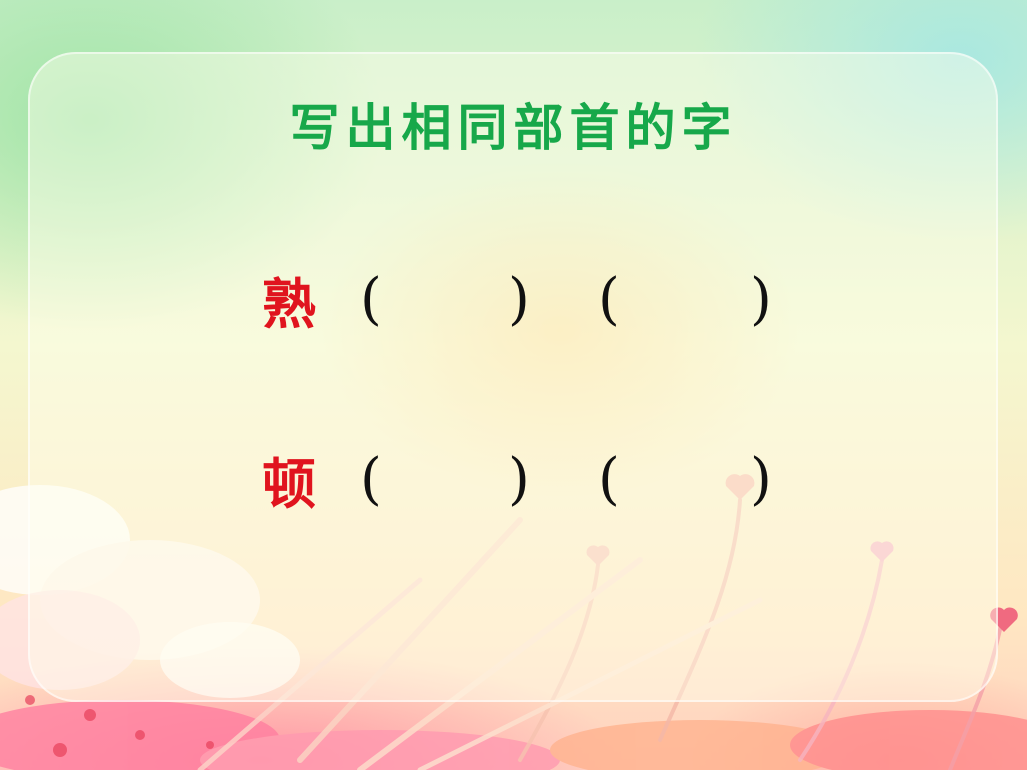 The height and width of the screenshot is (770, 1027). What do you see at coordinates (289, 304) in the screenshot?
I see `exercise-character: 熟` at bounding box center [289, 304].